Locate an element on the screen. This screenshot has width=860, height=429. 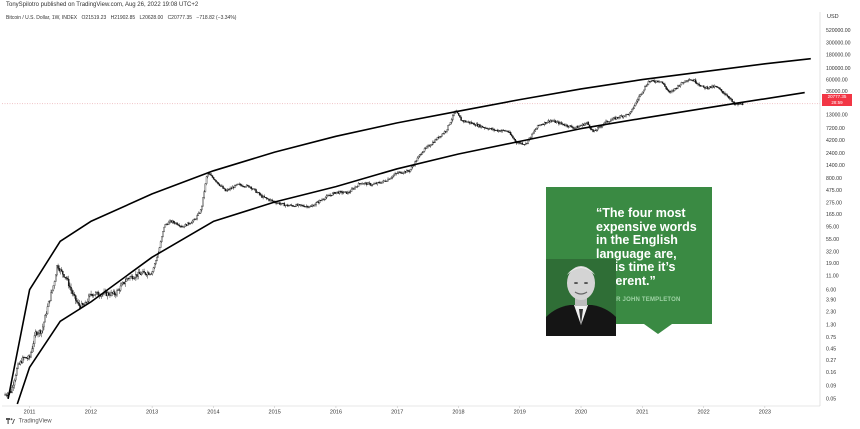
footer-brand: TradingView is located at coordinates (35, 421).